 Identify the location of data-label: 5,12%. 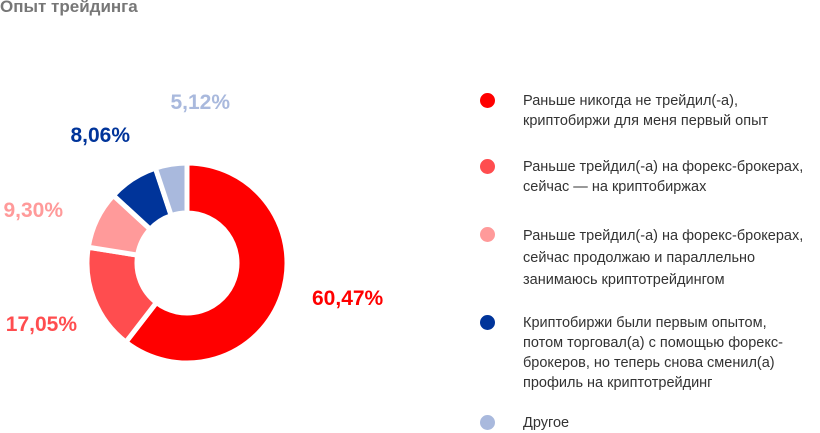
(200, 102).